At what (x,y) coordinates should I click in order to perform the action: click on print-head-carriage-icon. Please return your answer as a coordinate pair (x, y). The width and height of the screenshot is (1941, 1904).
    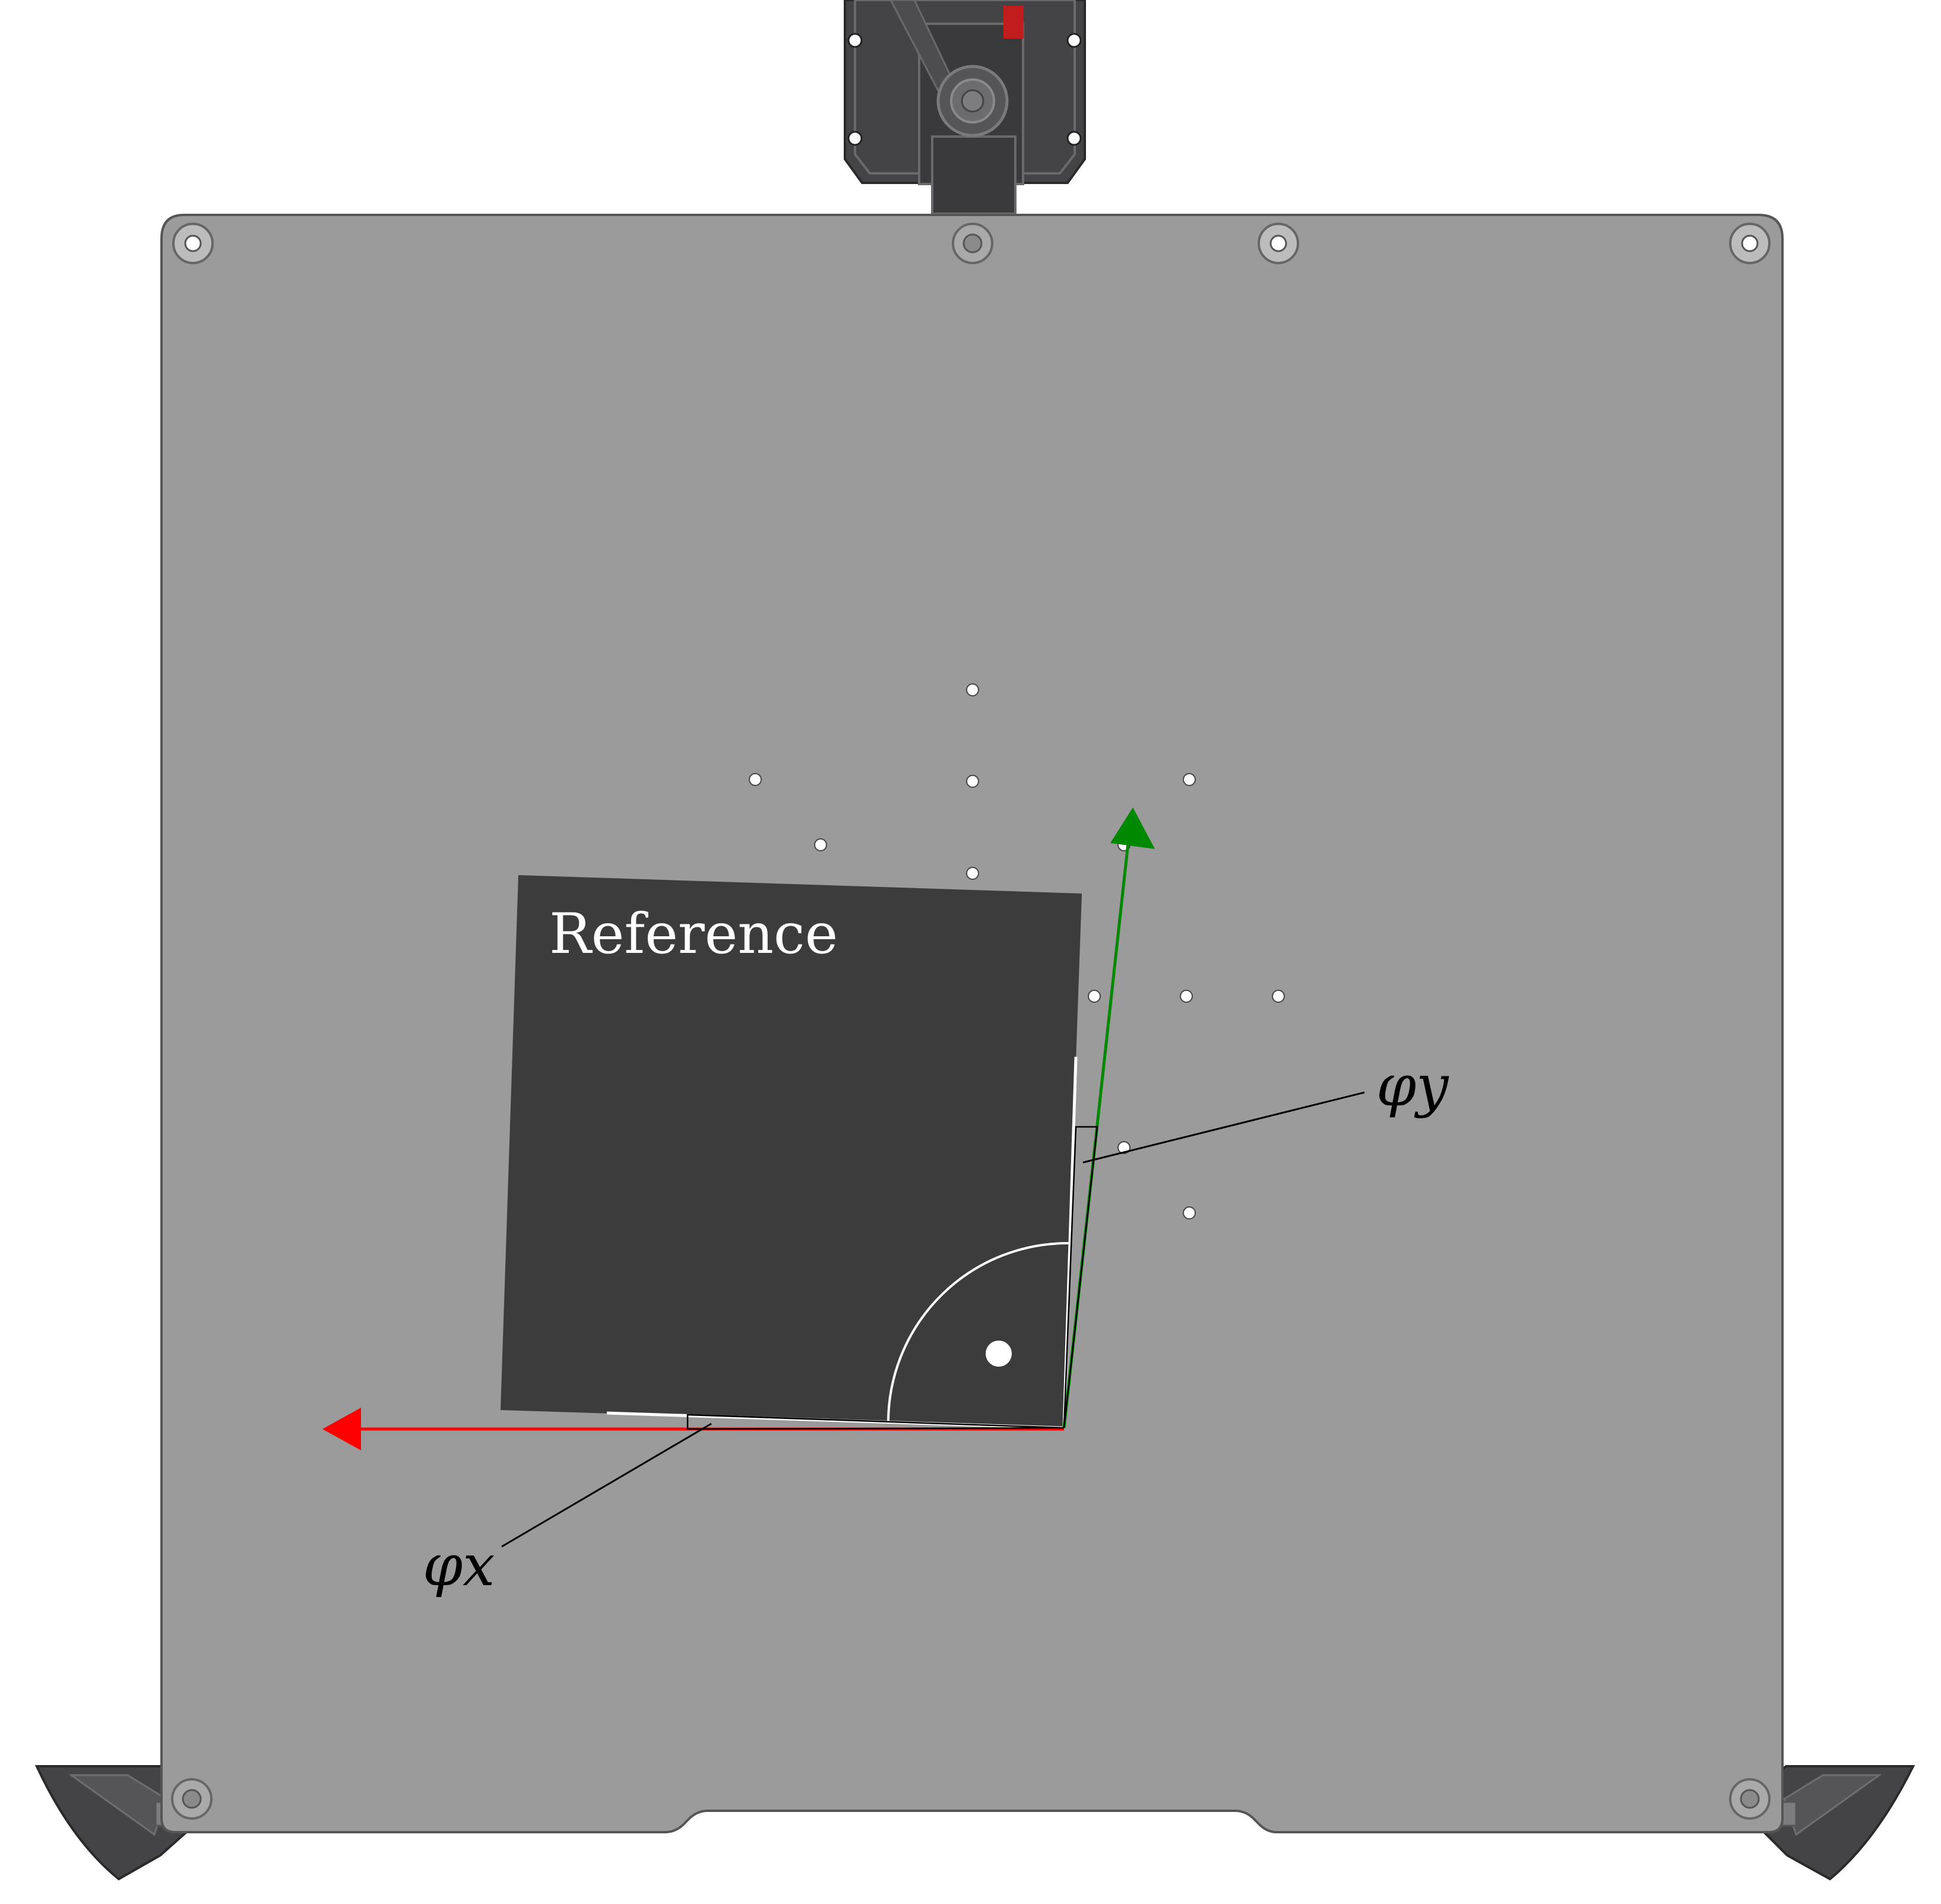
    Looking at the image, I should click on (965, 108).